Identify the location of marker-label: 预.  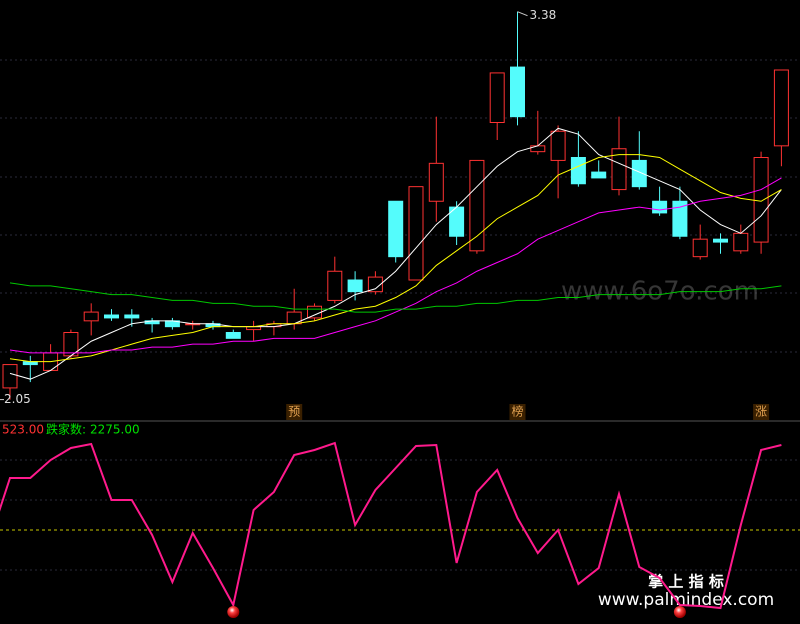
(294, 412).